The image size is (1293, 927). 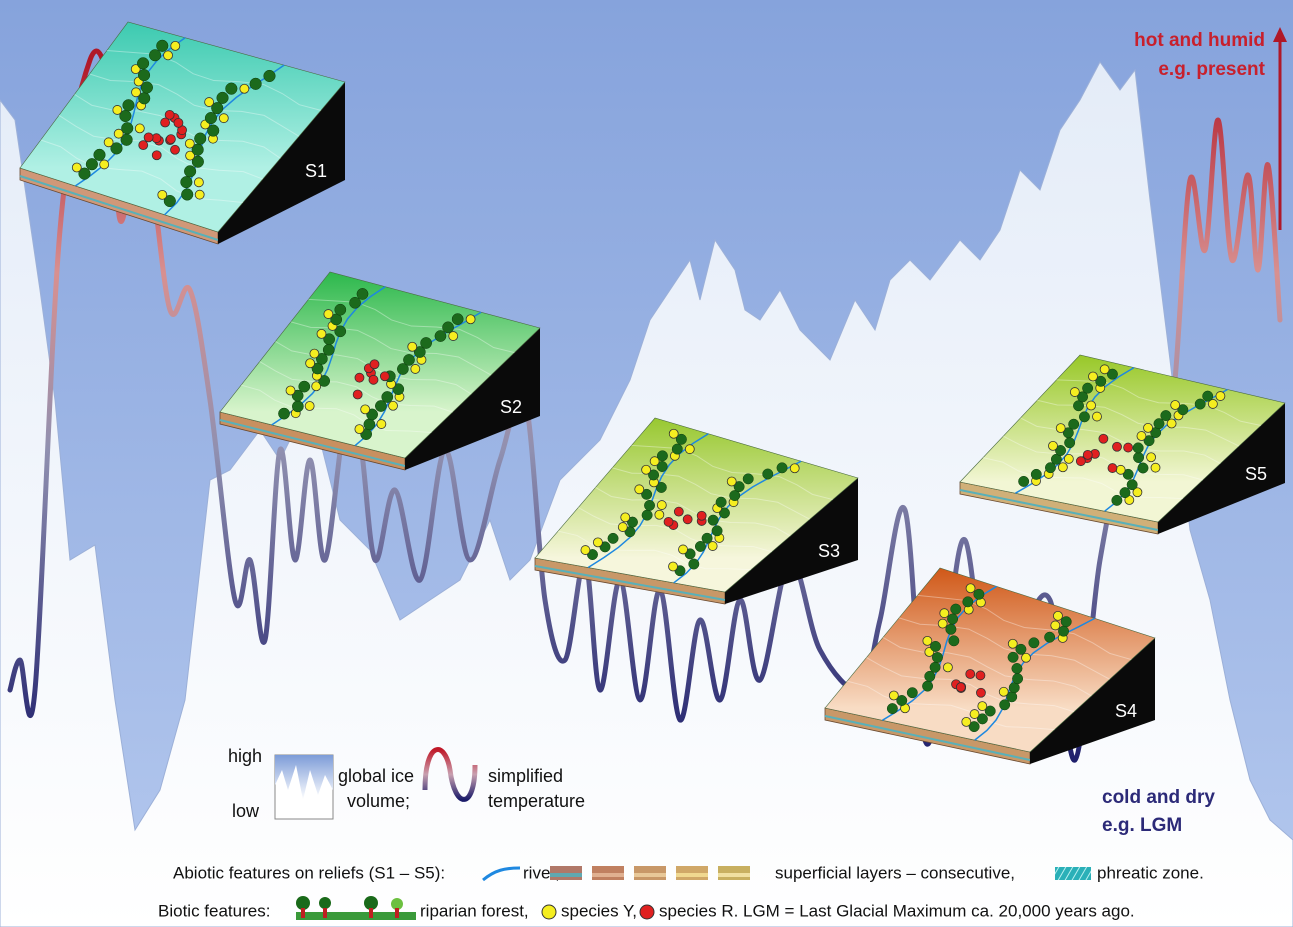 What do you see at coordinates (511, 407) in the screenshot?
I see `relief-label: S2` at bounding box center [511, 407].